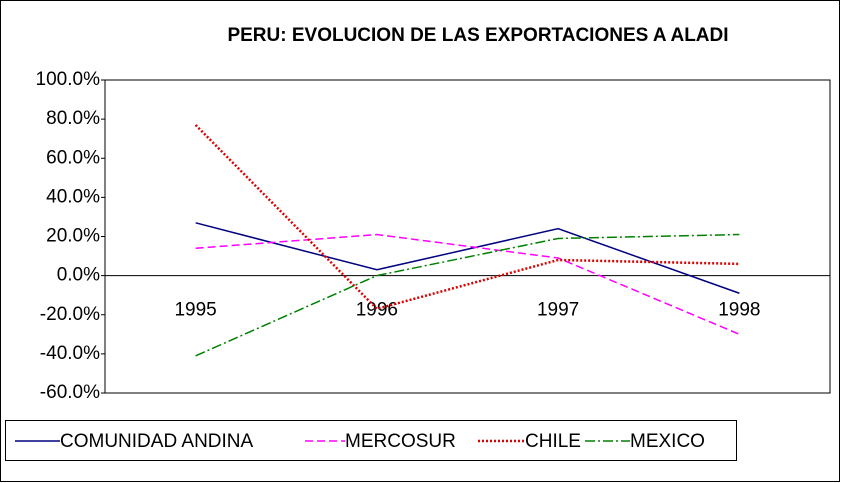 The height and width of the screenshot is (483, 841). Describe the element at coordinates (70, 314) in the screenshot. I see `y-tick-label: -20.0%` at that location.